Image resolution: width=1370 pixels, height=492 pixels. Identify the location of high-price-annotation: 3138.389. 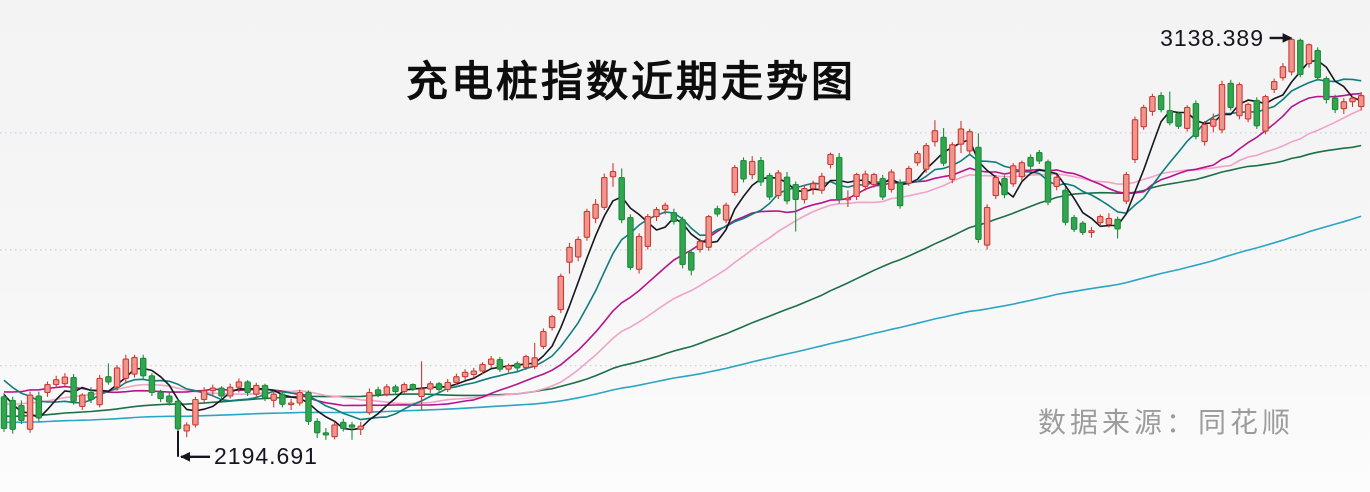
(1212, 38).